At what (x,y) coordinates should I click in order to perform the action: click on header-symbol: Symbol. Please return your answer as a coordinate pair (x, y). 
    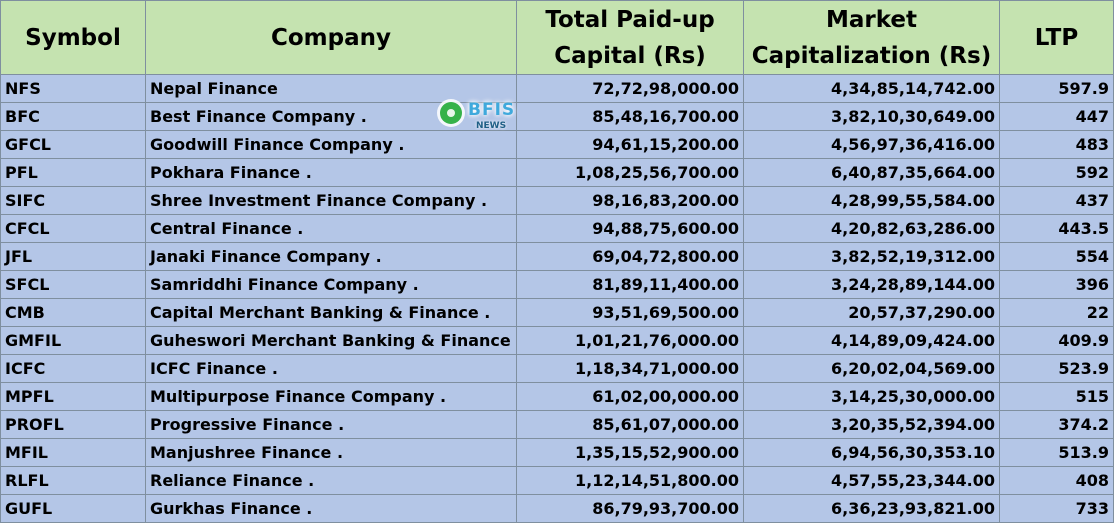
    Looking at the image, I should click on (73, 37).